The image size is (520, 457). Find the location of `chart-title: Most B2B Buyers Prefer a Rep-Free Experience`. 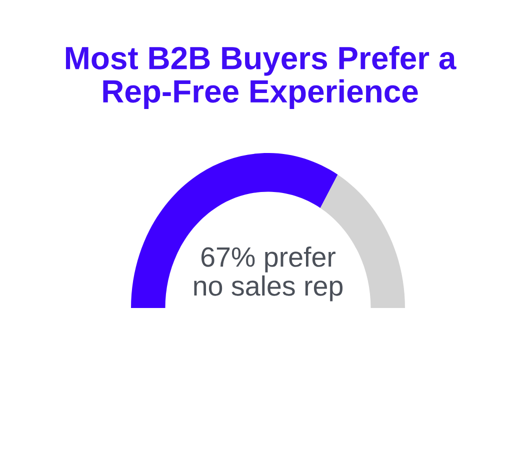

chart-title: Most B2B Buyers Prefer a Rep-Free Experience is located at coordinates (261, 78).